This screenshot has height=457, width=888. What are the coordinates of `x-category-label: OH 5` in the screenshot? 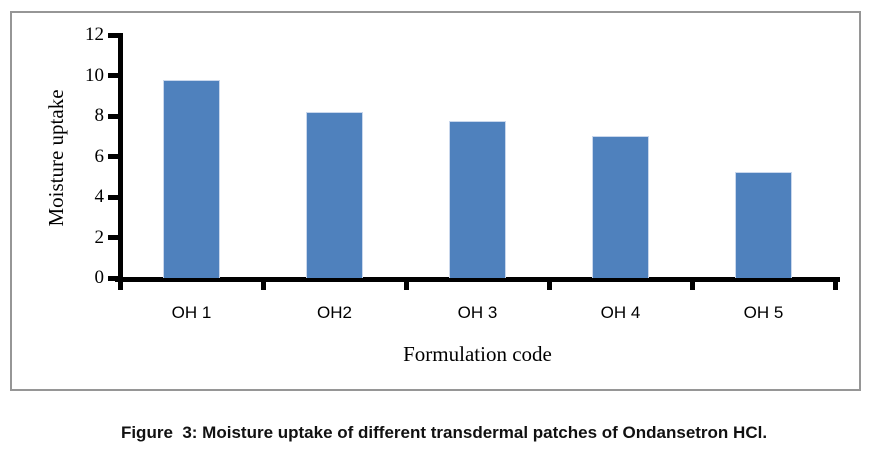 It's located at (763, 312).